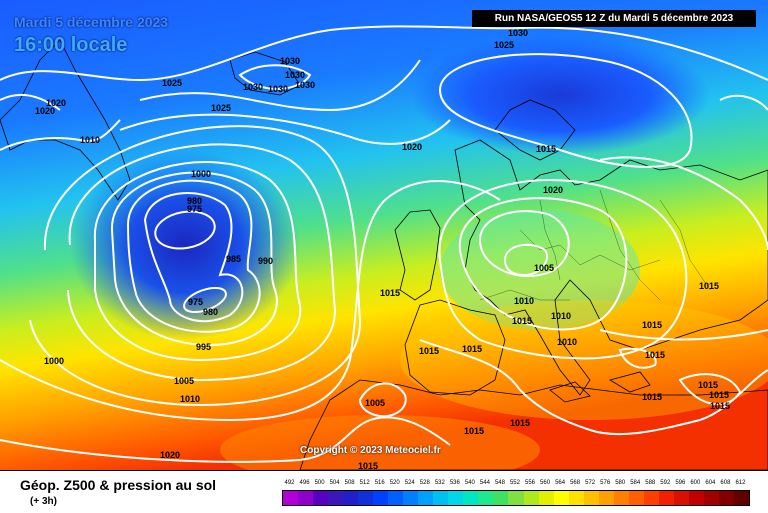  What do you see at coordinates (91, 22) in the screenshot?
I see `forecast-date: Mardi 5 décembre 2023` at bounding box center [91, 22].